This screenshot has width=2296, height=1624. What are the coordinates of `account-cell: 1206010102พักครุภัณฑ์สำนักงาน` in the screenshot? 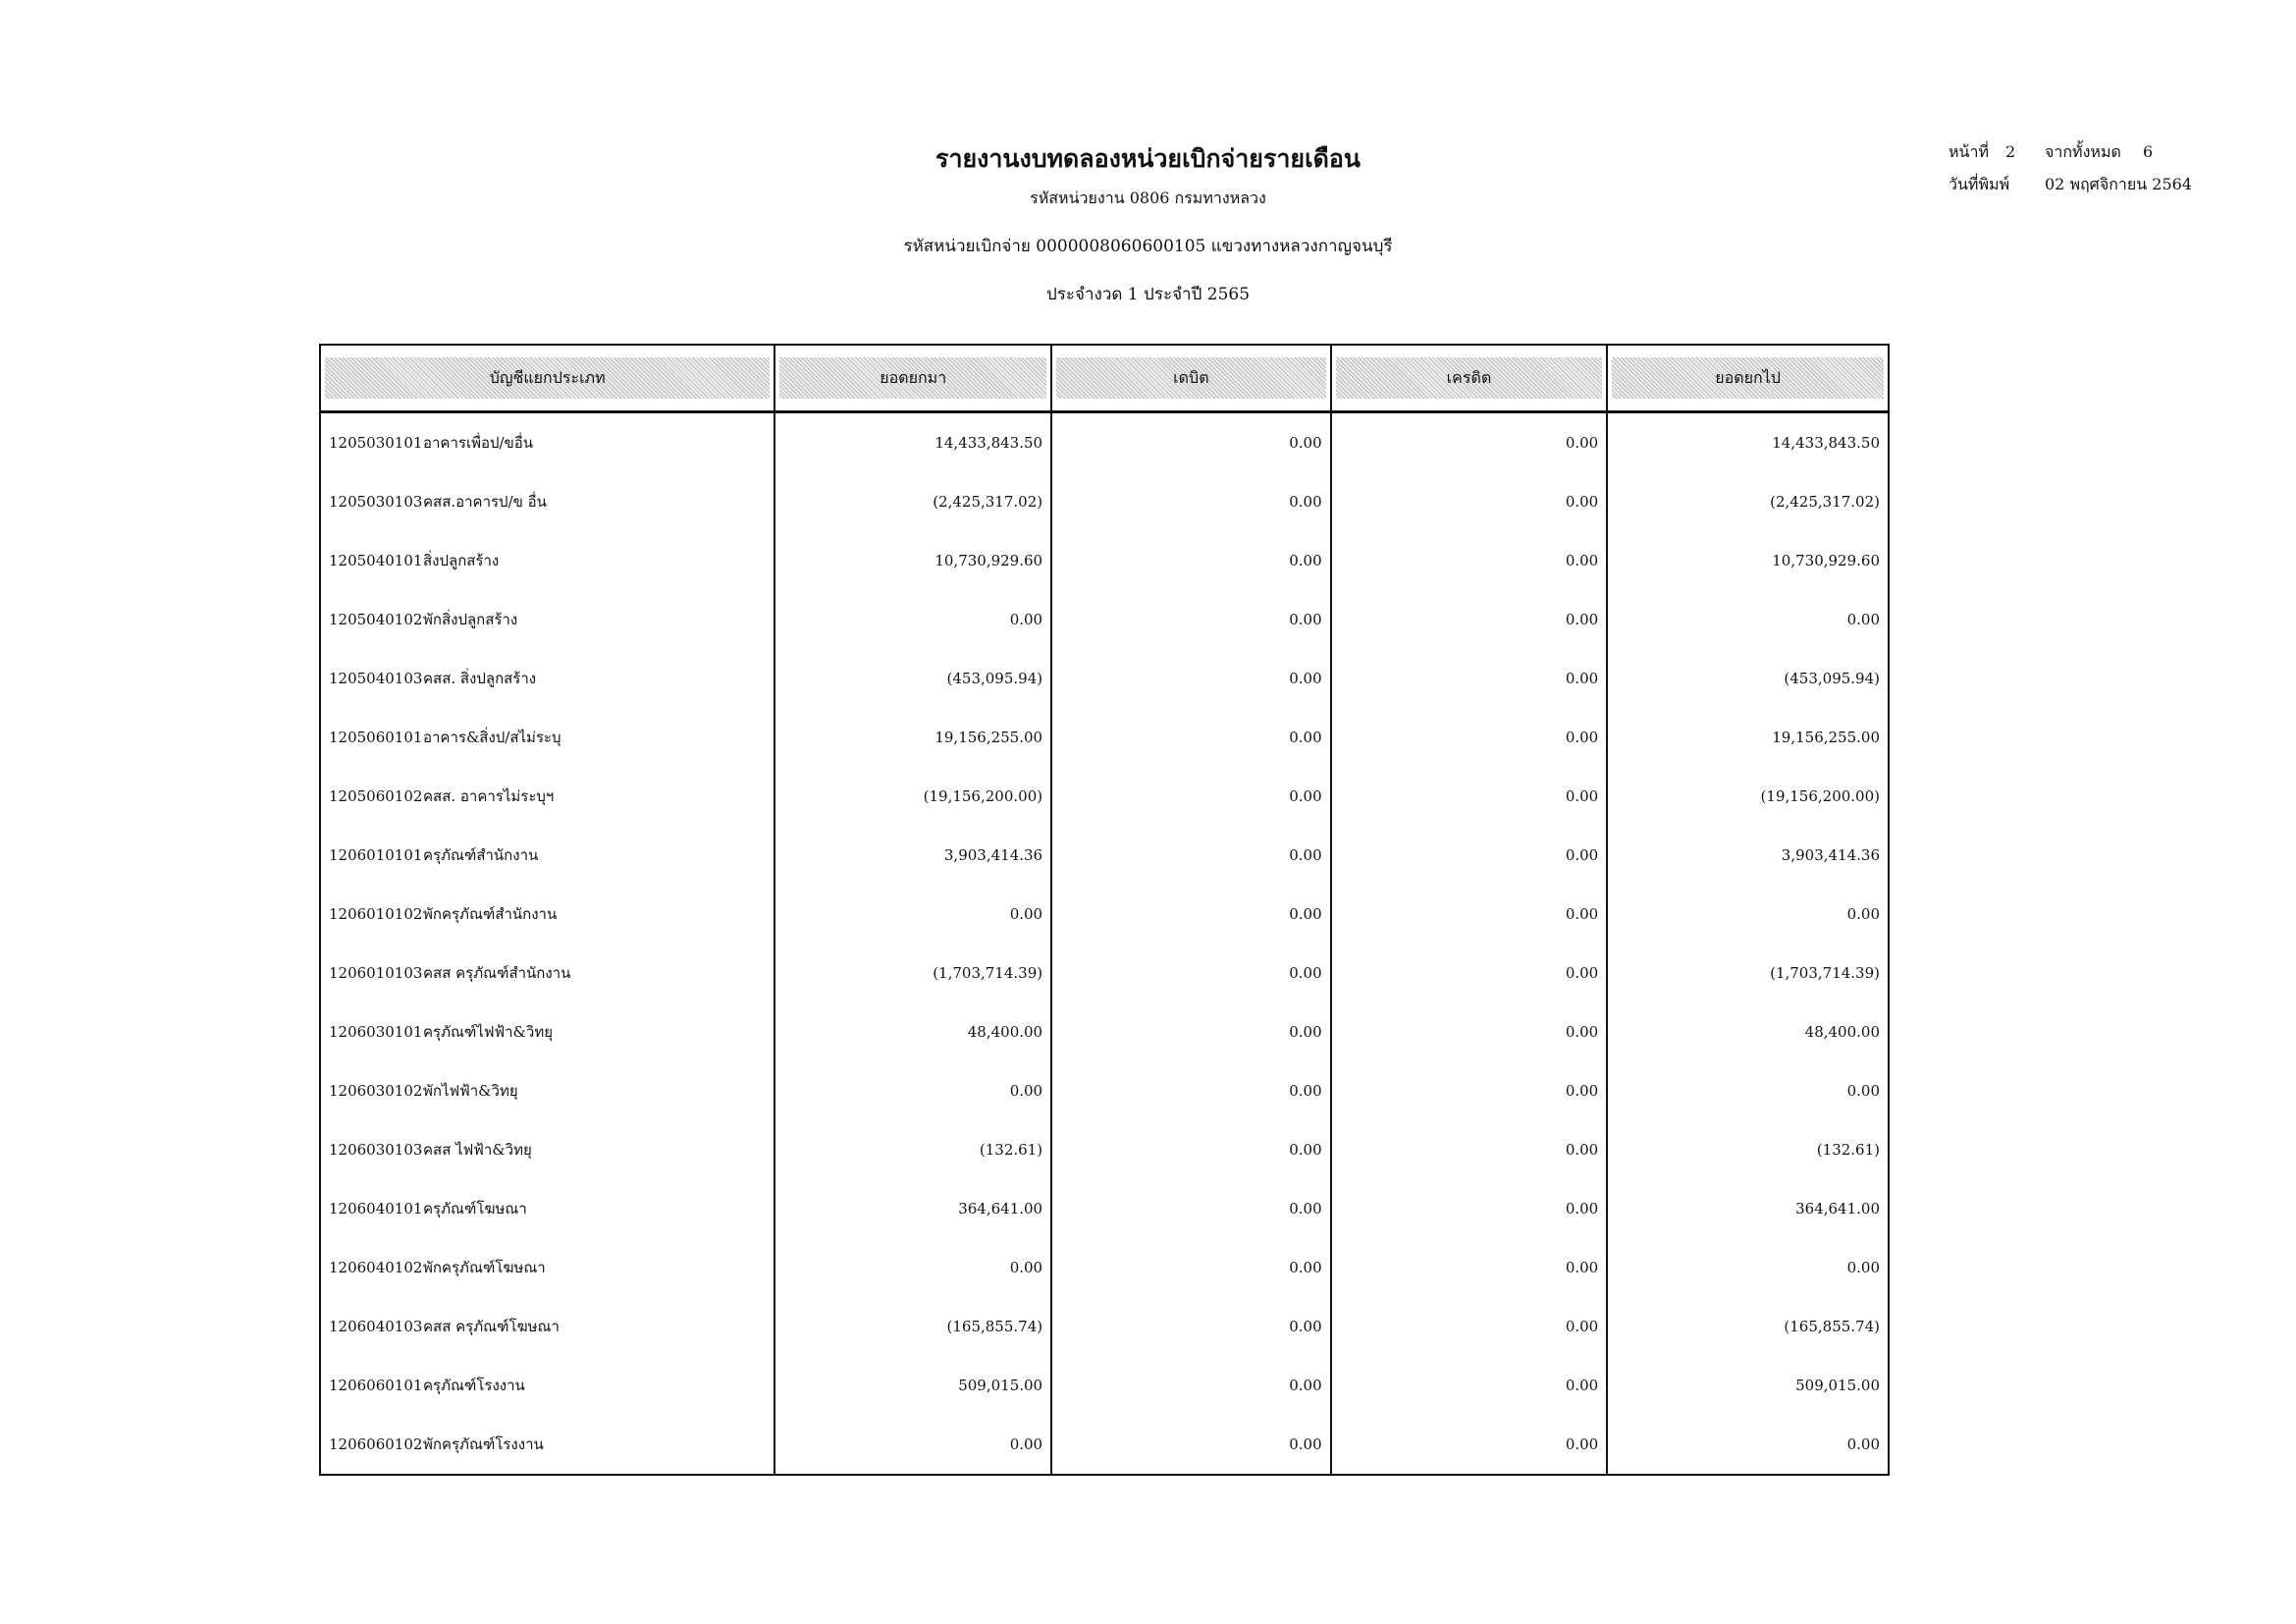 It's located at (547, 914).